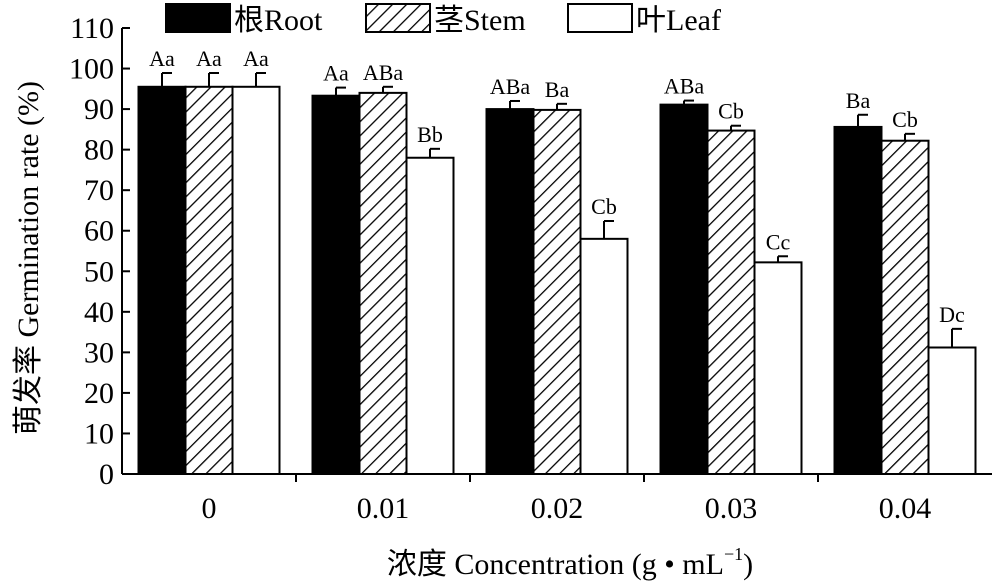  Describe the element at coordinates (748, 564) in the screenshot. I see `x-axis-title-close: )` at that location.